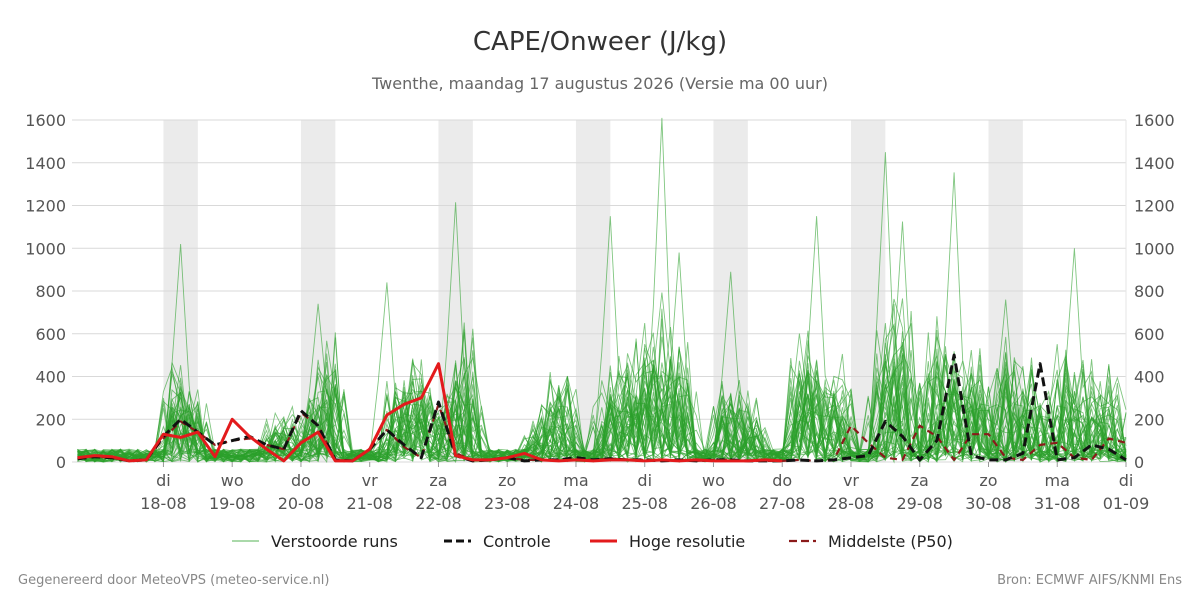 Image resolution: width=1200 pixels, height=600 pixels. What do you see at coordinates (1154, 163) in the screenshot?
I see `y-tick-label-right: 1400` at bounding box center [1154, 163].